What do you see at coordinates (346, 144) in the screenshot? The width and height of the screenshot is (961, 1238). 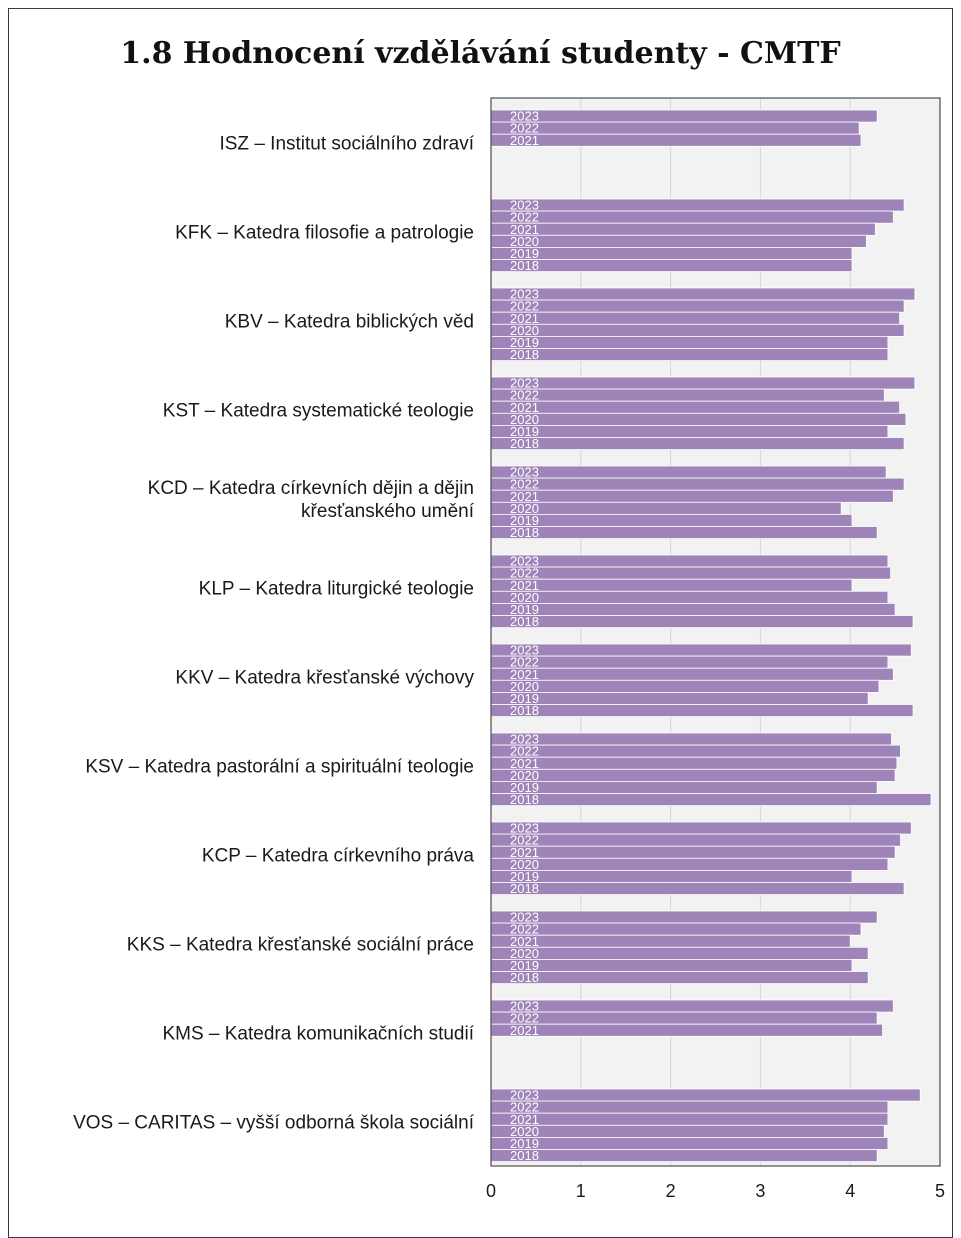 I see `category-label: ISZ – Institut sociálního zdraví` at bounding box center [346, 144].